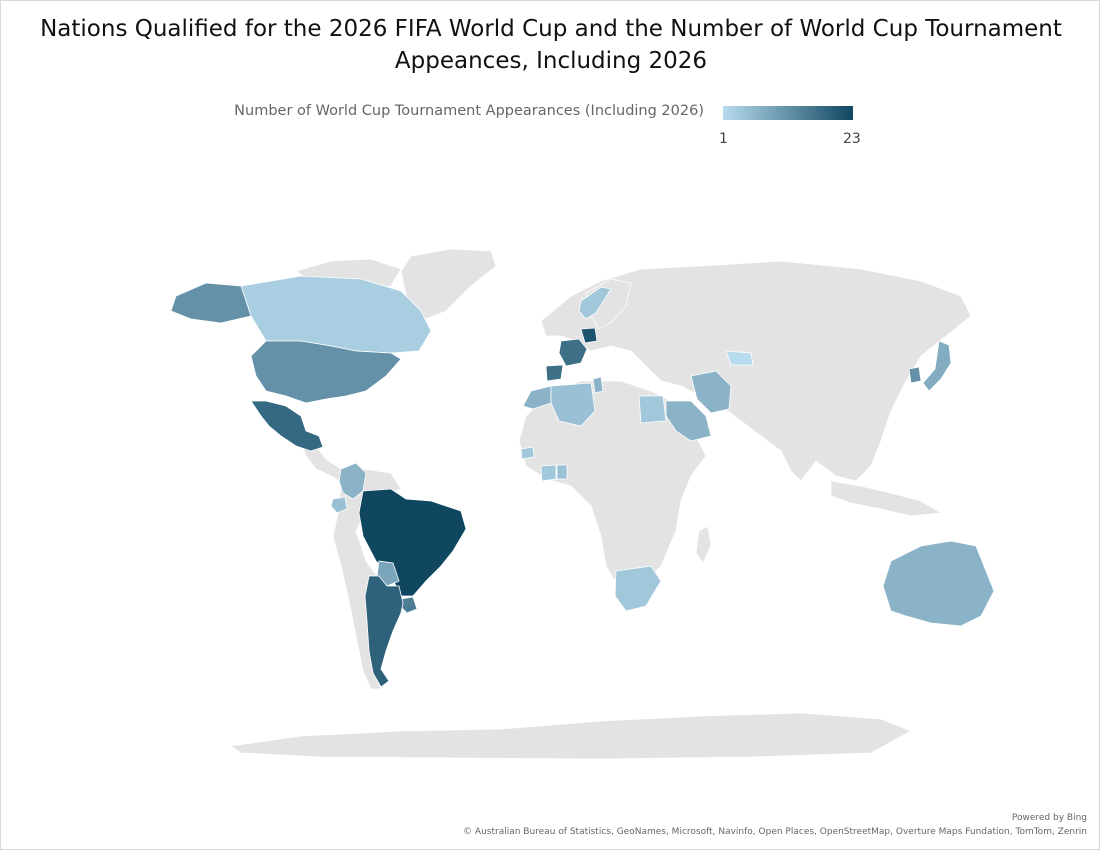 The image size is (1102, 852). I want to click on country-south-africa, so click(638, 588).